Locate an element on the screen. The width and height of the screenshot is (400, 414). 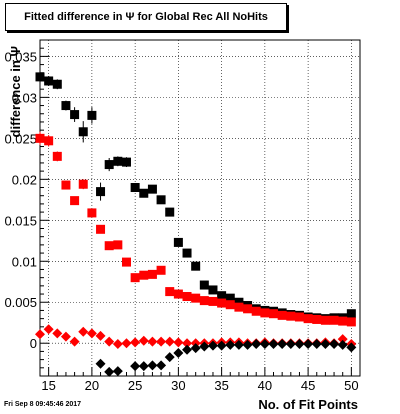
x-tick-label: 40 is located at coordinates (265, 385).